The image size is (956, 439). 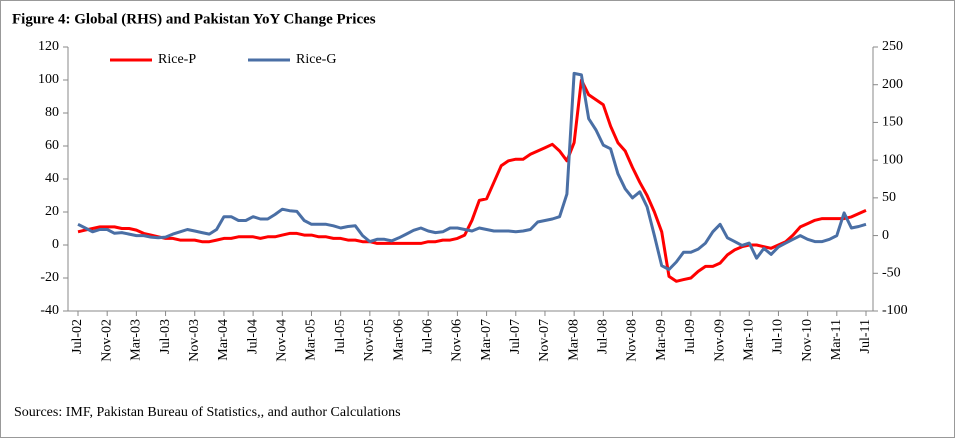 I want to click on x-tick-label: Jul-03, so click(x=165, y=336).